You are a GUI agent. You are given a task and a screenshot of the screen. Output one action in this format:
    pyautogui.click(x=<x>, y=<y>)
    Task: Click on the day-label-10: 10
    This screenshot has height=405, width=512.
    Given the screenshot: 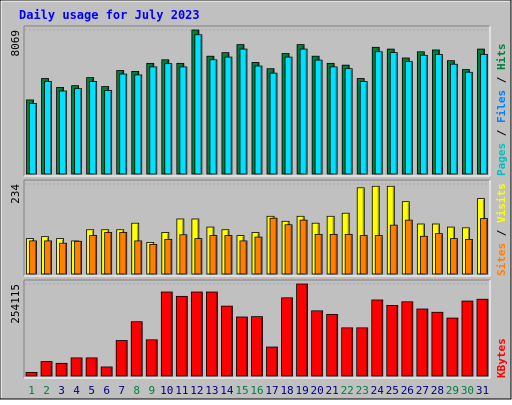 What is the action you would take?
    pyautogui.click(x=166, y=390)
    